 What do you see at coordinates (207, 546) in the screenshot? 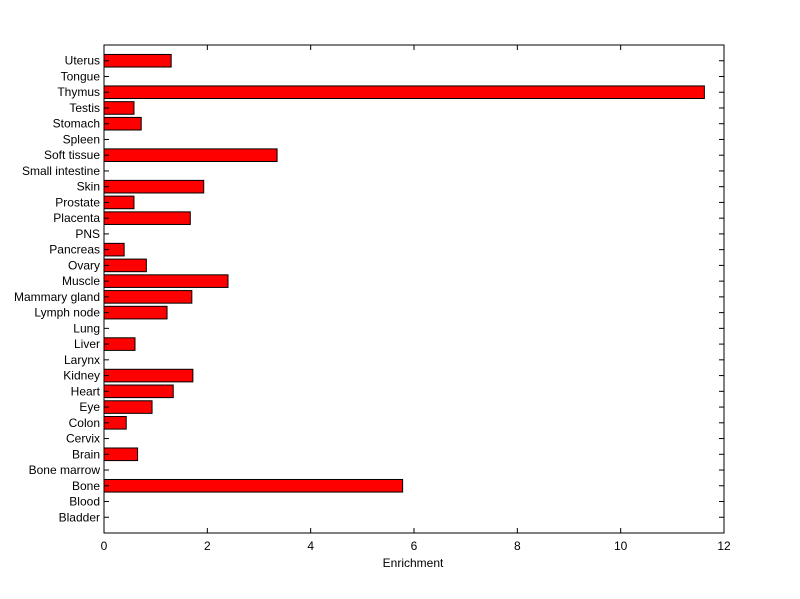
I see `x-tick-label: 2` at bounding box center [207, 546].